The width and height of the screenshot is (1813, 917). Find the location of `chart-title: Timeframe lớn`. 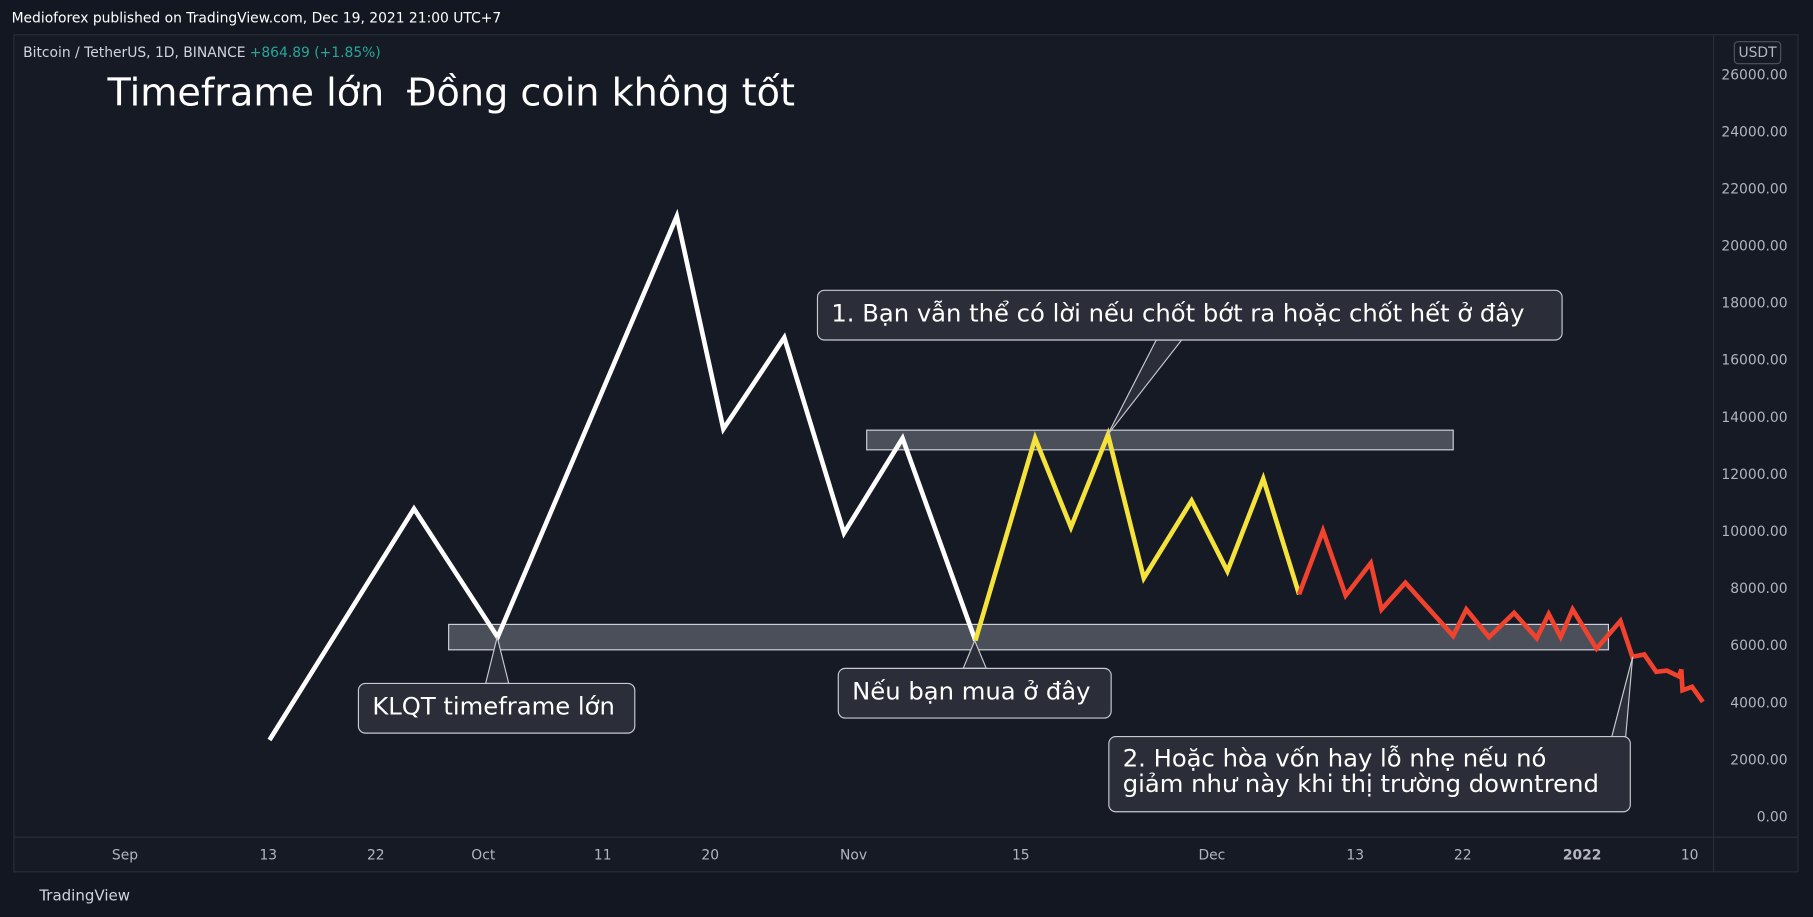

chart-title: Timeframe lớn is located at coordinates (246, 92).